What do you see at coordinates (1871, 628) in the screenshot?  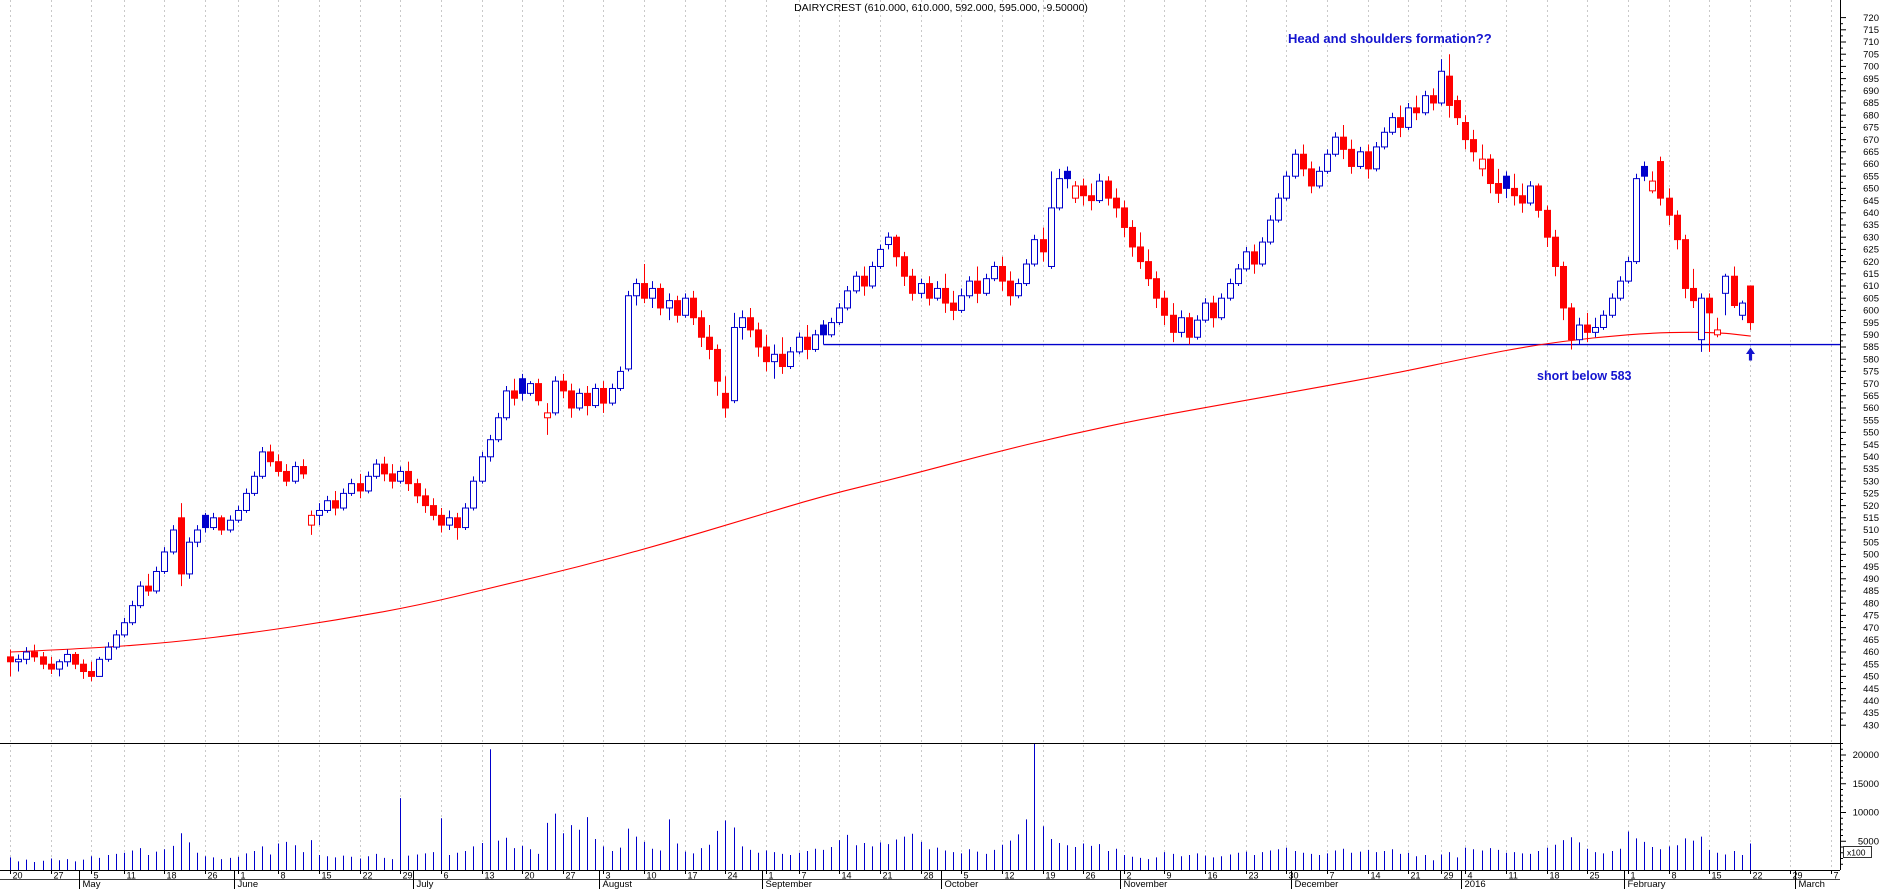 I see `svg-text: 470` at bounding box center [1871, 628].